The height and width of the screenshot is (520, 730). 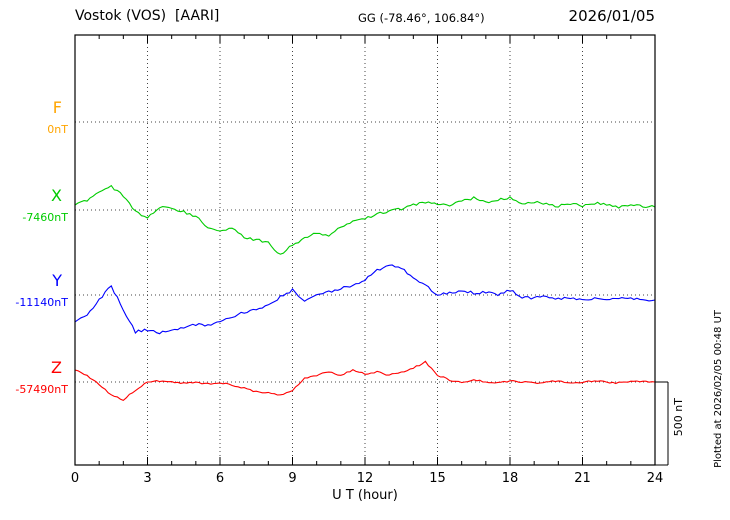 What do you see at coordinates (611, 16) in the screenshot?
I see `plot-date: 2026/01/05` at bounding box center [611, 16].